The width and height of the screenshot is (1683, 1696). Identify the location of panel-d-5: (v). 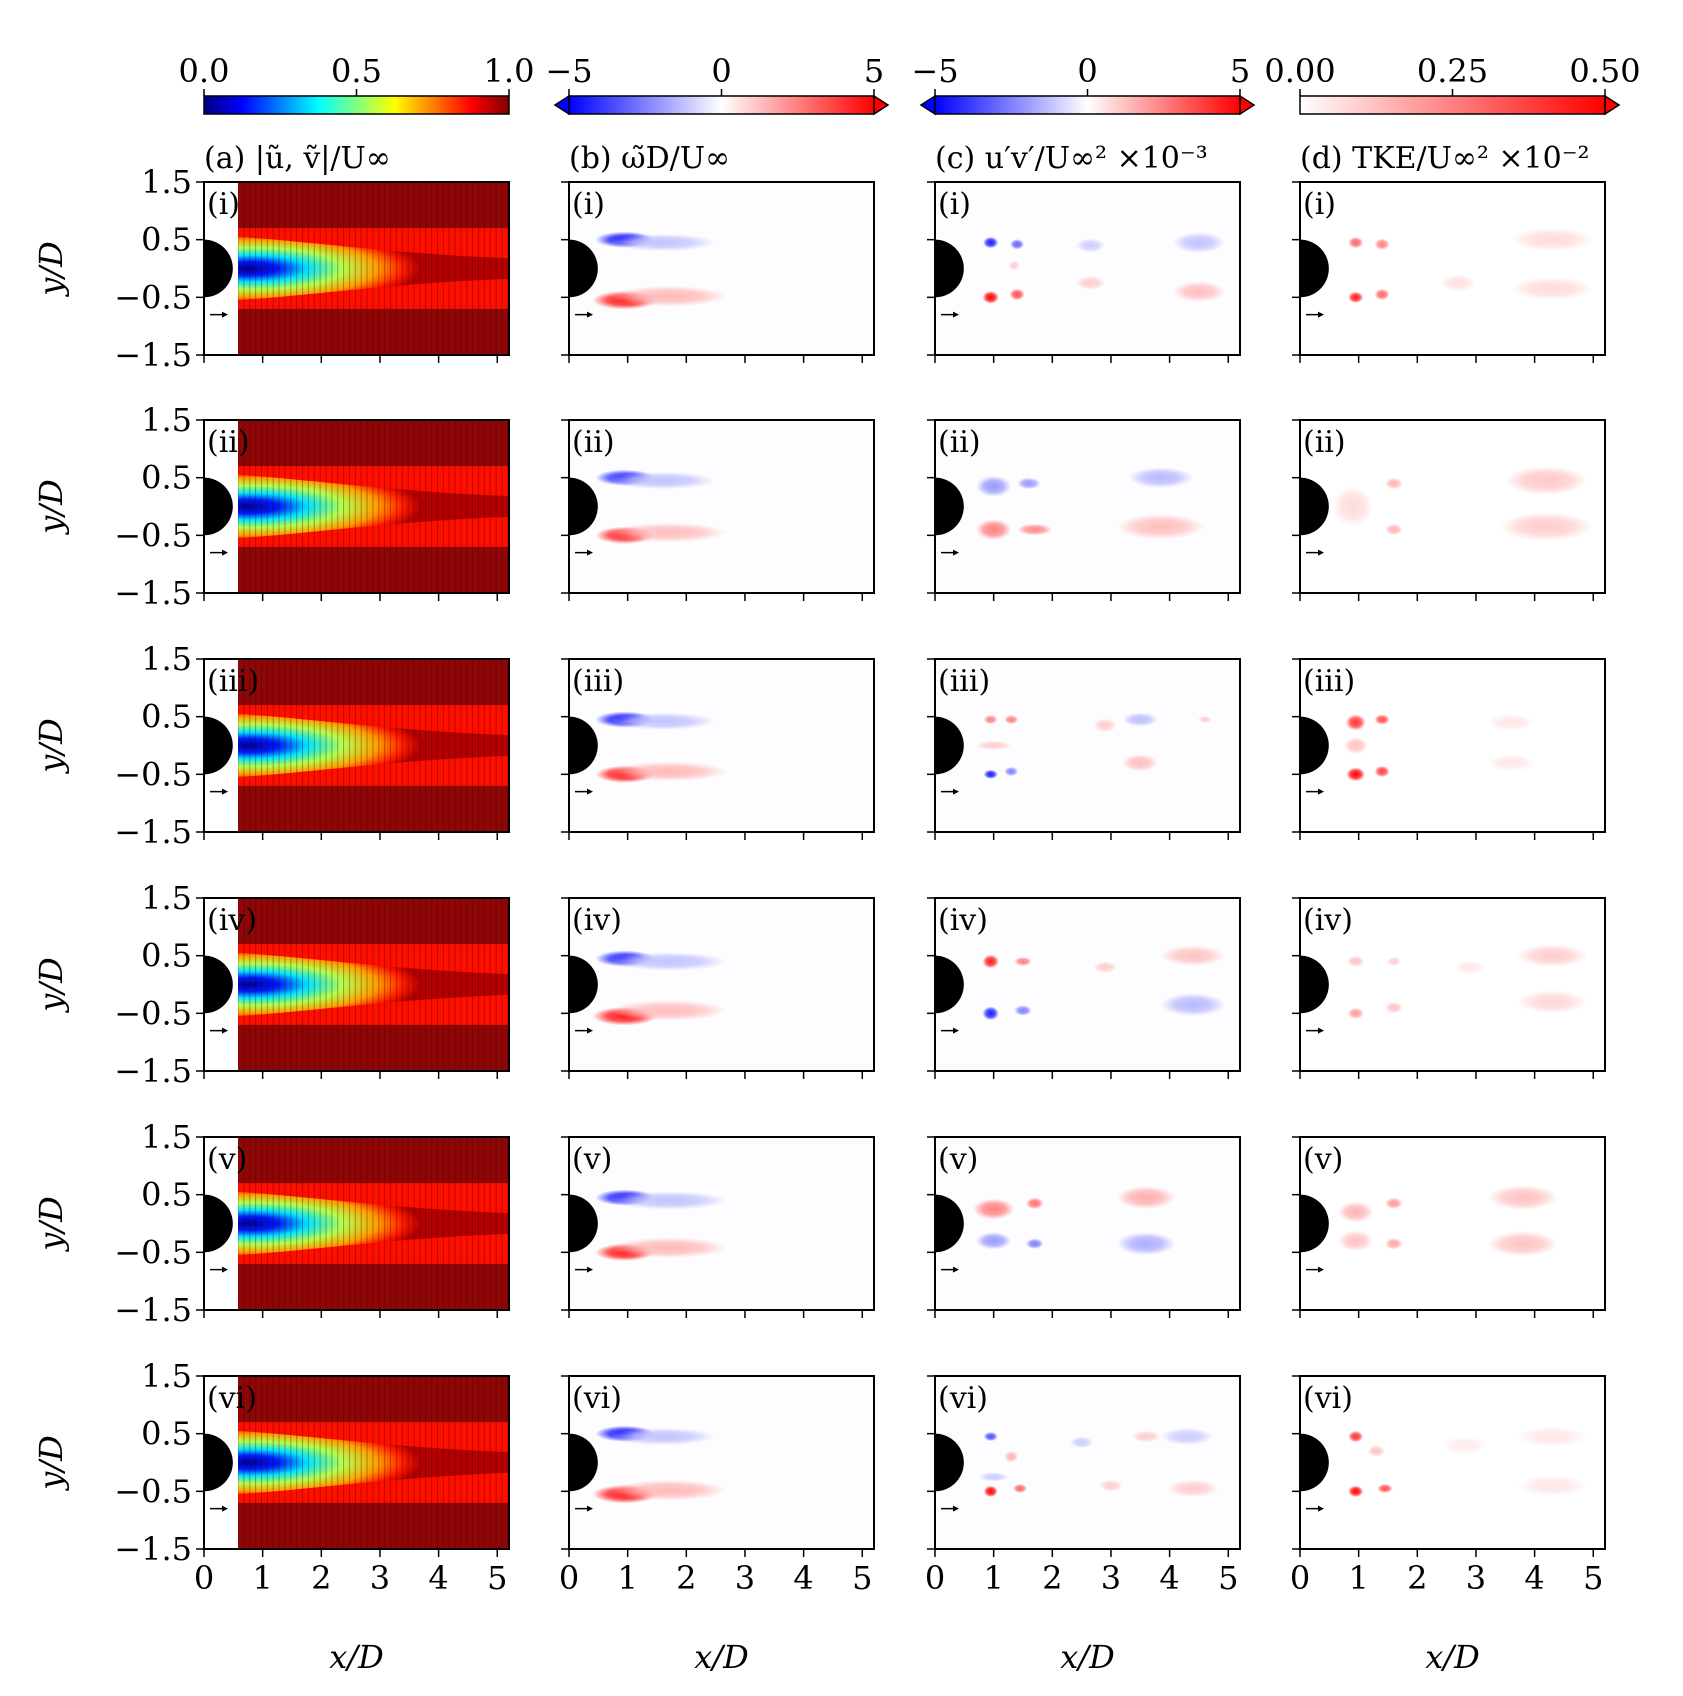
(1449, 1227).